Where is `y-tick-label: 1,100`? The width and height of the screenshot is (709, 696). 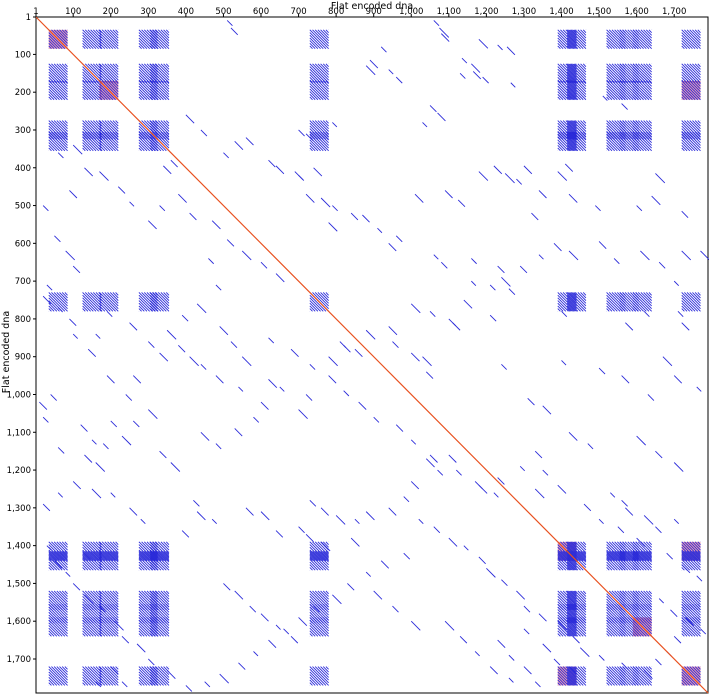
y-tick-label: 1,100 is located at coordinates (19, 433).